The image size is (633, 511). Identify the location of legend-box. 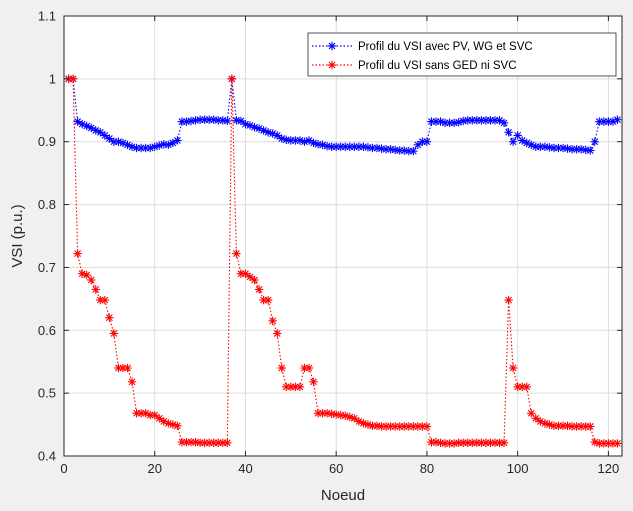
(462, 54).